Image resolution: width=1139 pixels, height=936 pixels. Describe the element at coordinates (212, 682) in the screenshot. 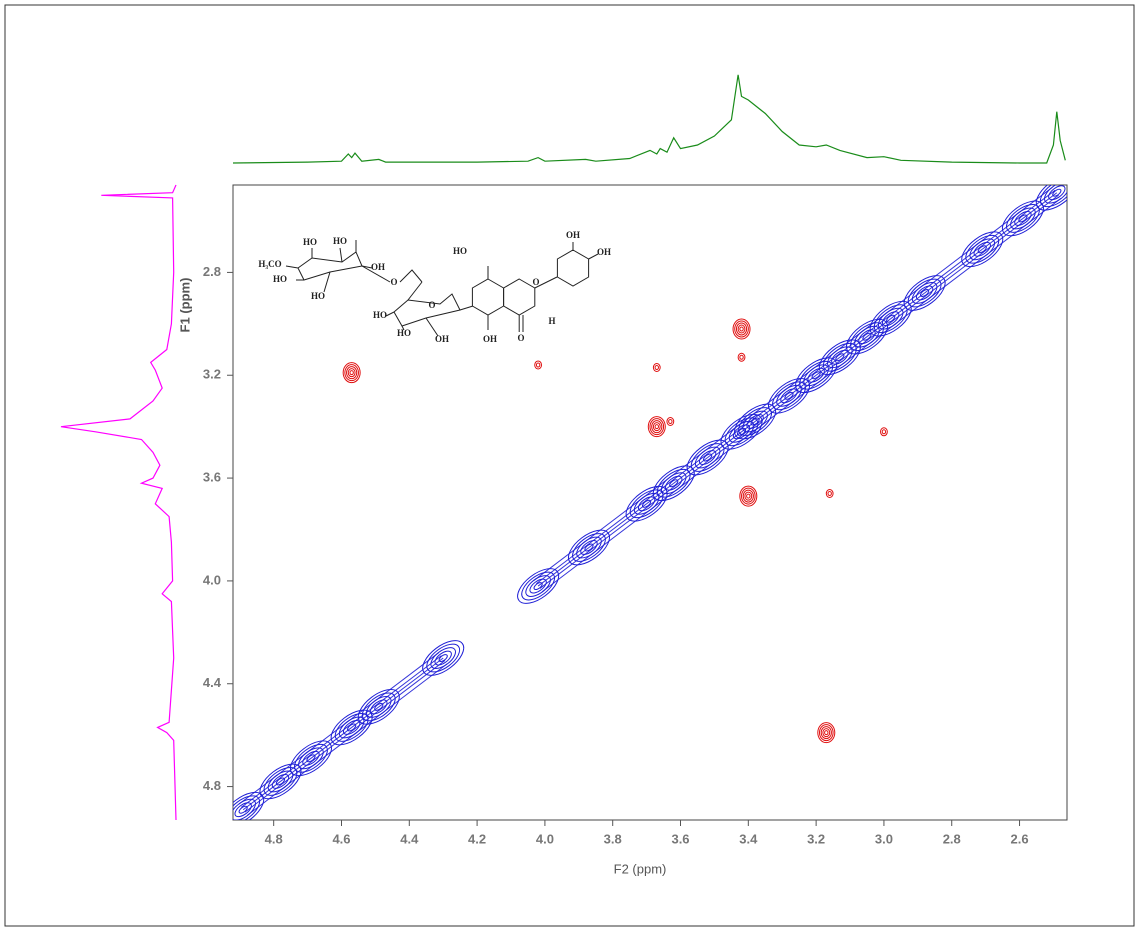

I see `y-tick-label: 4.4` at that location.